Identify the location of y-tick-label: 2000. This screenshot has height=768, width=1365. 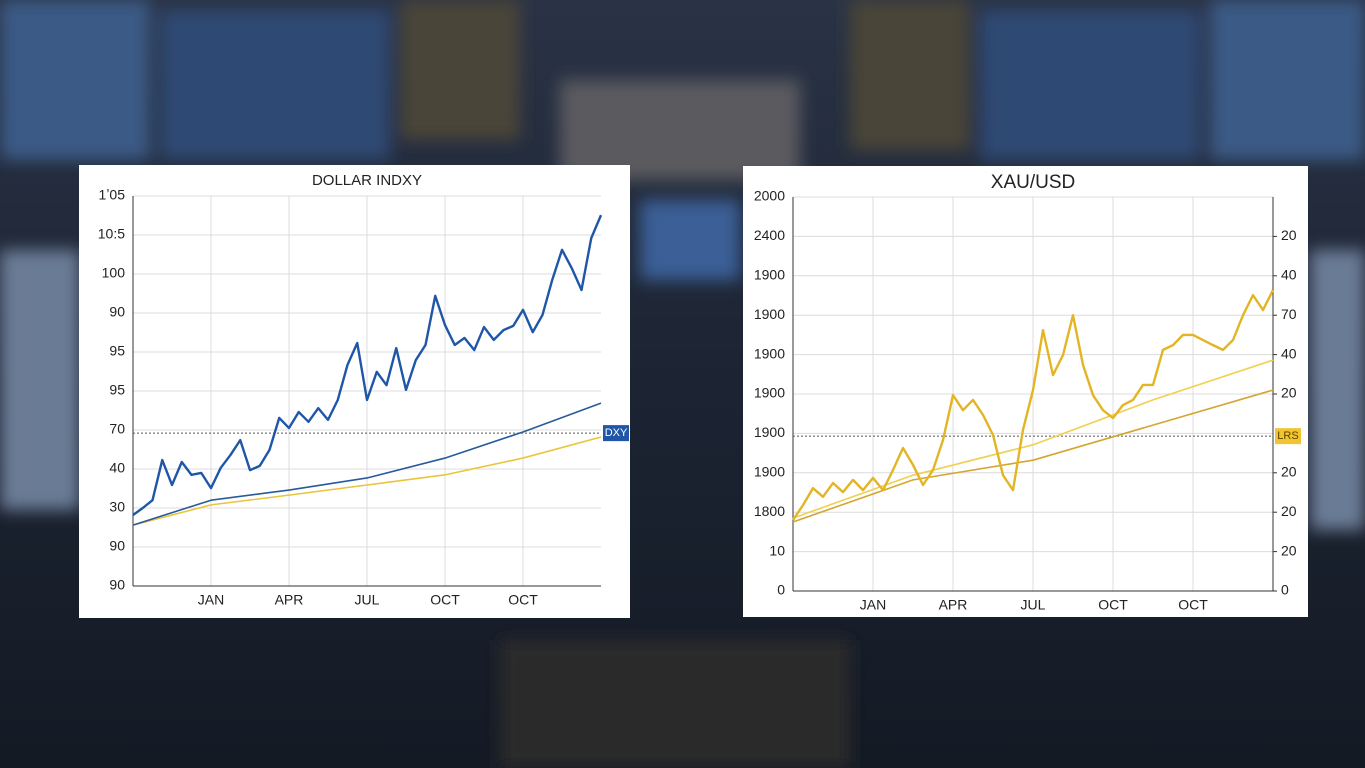
(769, 196).